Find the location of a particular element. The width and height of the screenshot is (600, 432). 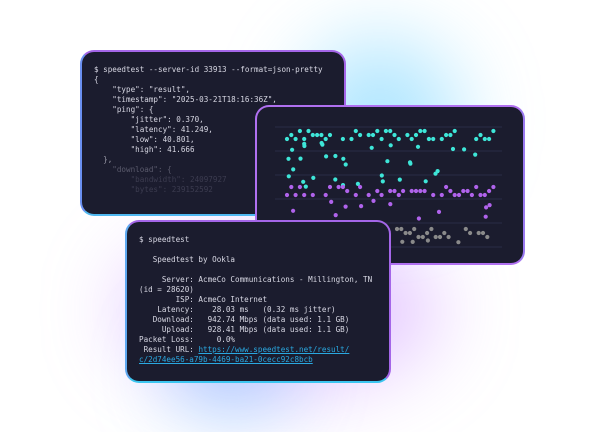

command-line: $ speedtest is located at coordinates (164, 239).